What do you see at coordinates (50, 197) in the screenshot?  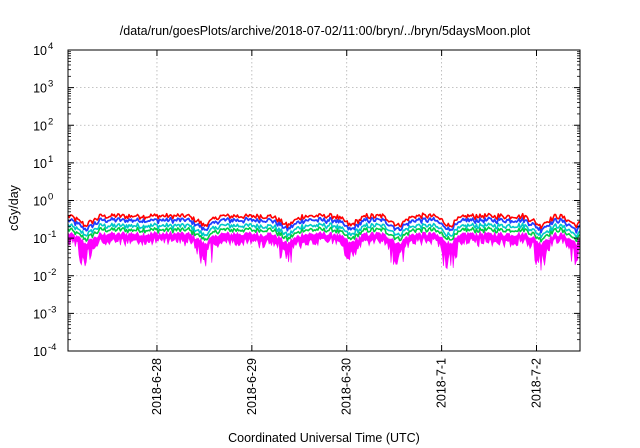 I see `y-tick-exponent: 0` at bounding box center [50, 197].